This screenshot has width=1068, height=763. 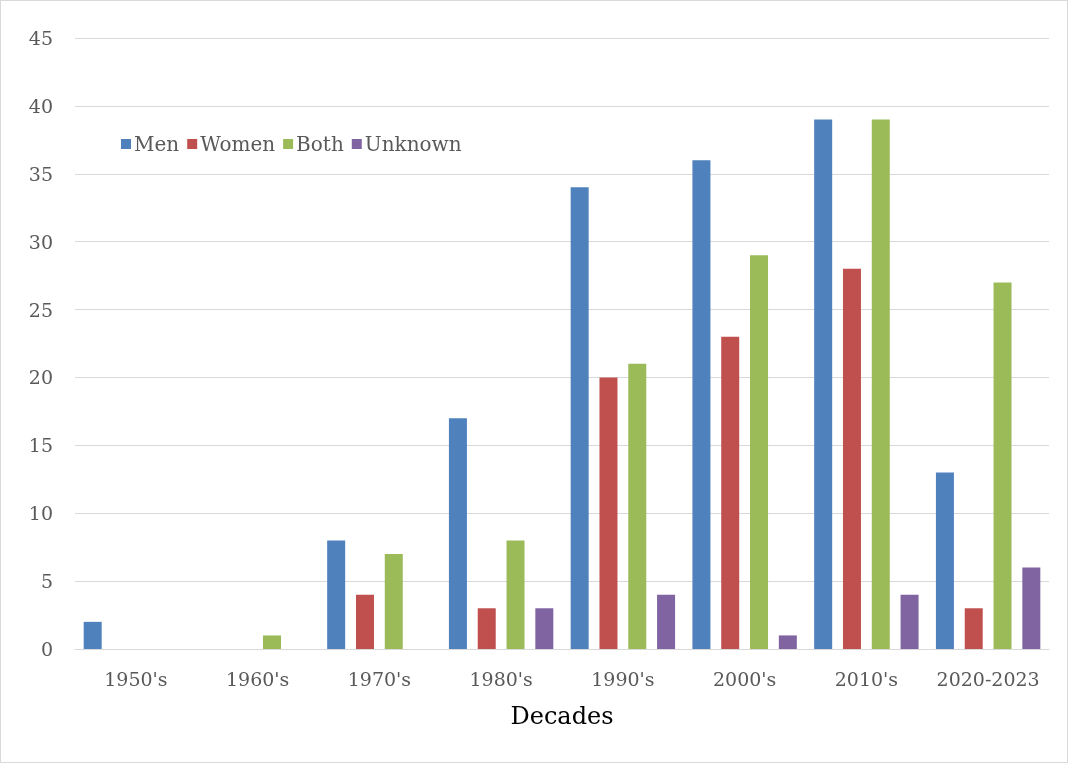 I want to click on legend-label: Men, so click(x=157, y=144).